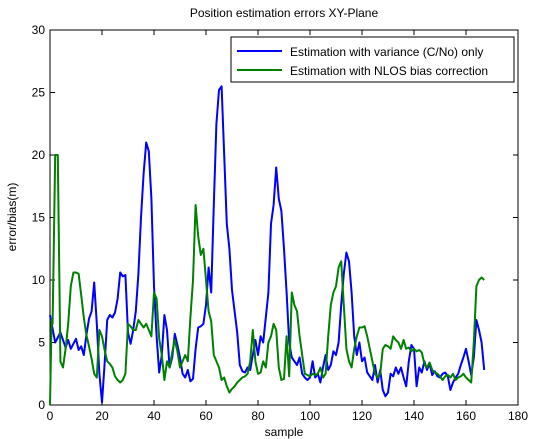 This screenshot has width=535, height=439. What do you see at coordinates (50, 416) in the screenshot?
I see `x-tick-label: 0` at bounding box center [50, 416].